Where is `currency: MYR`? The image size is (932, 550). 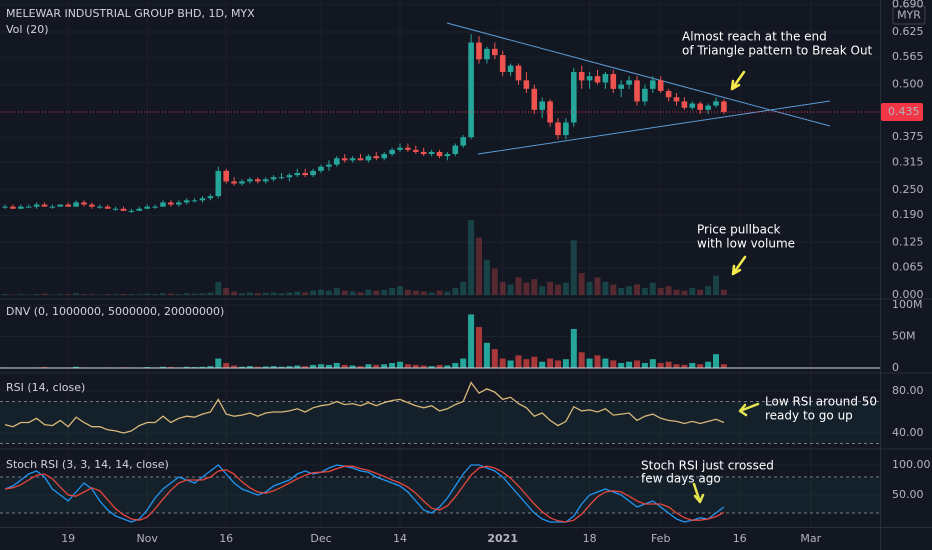
currency: MYR is located at coordinates (909, 15).